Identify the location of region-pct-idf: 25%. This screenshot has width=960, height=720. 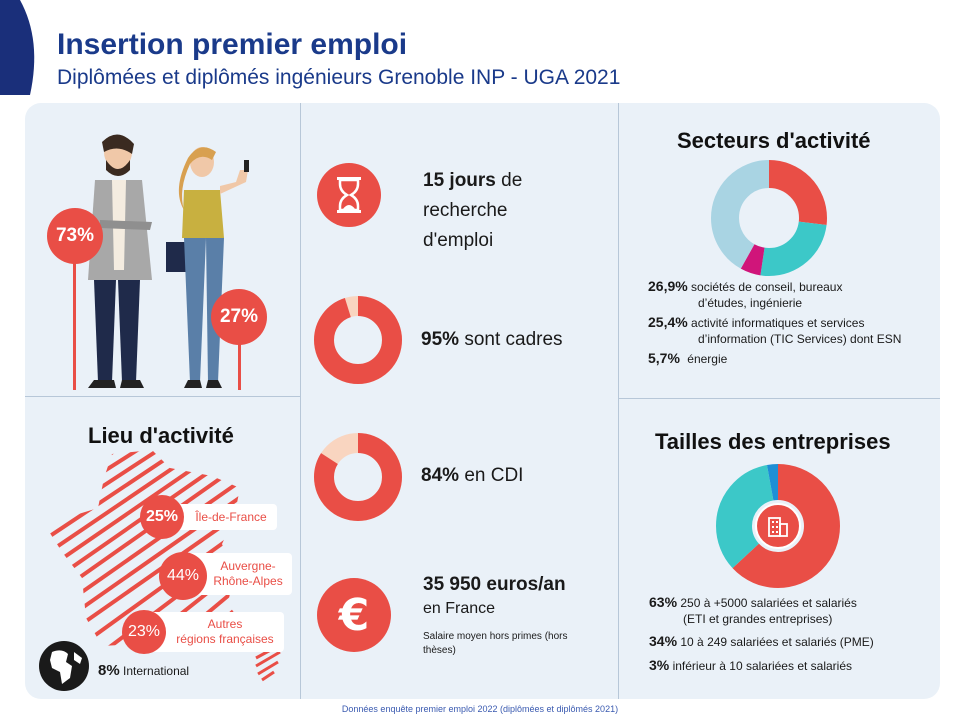
(162, 517).